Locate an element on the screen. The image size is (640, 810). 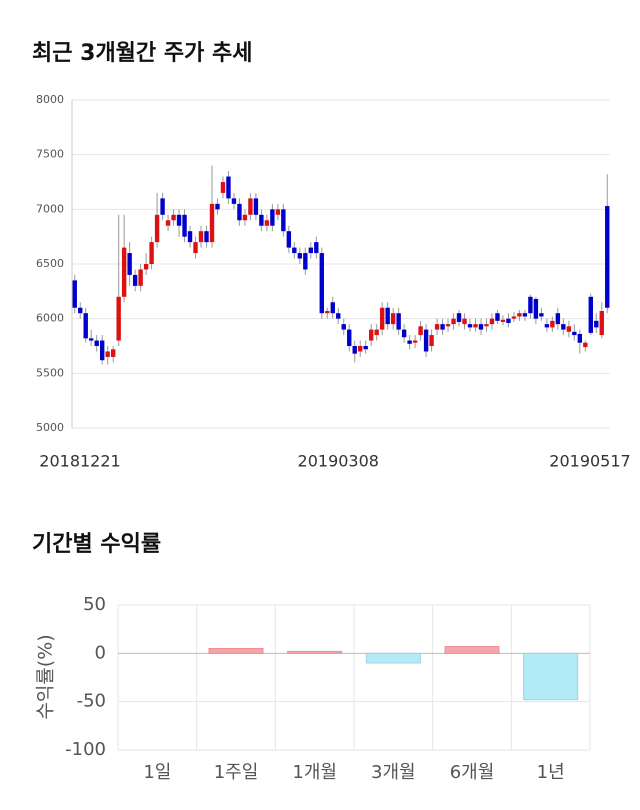
y-tick-label: 7000 is located at coordinates (50, 208).